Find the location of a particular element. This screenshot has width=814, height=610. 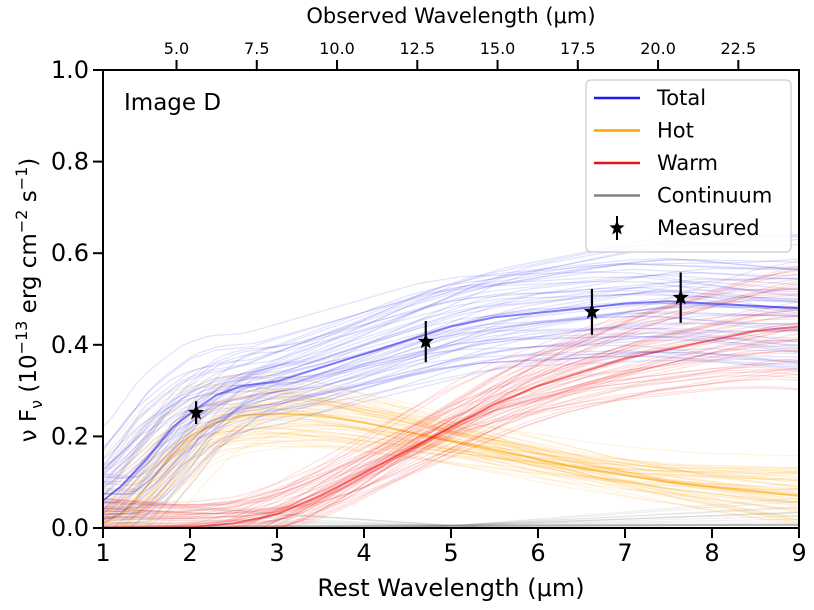

y-tick-label: 0.2 is located at coordinates (70, 436).